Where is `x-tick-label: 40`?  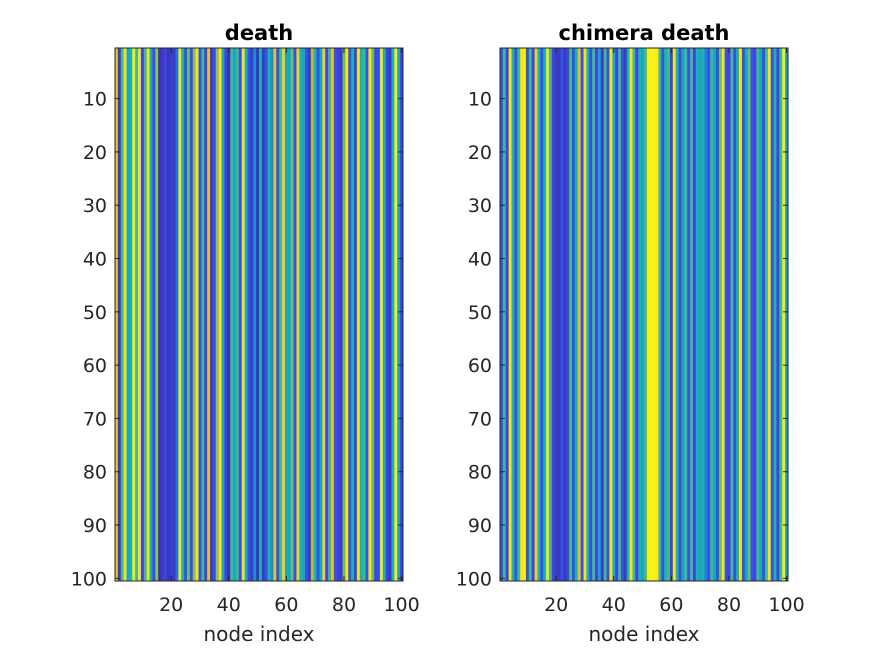
x-tick-label: 40 is located at coordinates (614, 605).